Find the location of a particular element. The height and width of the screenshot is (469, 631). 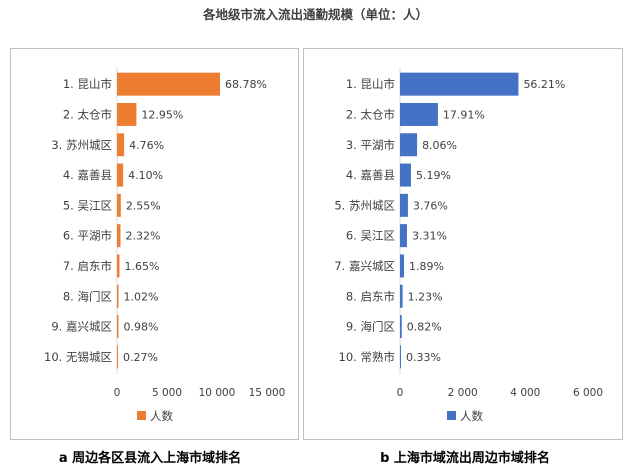

chart-b-x-tick-label: 0 is located at coordinates (400, 393).